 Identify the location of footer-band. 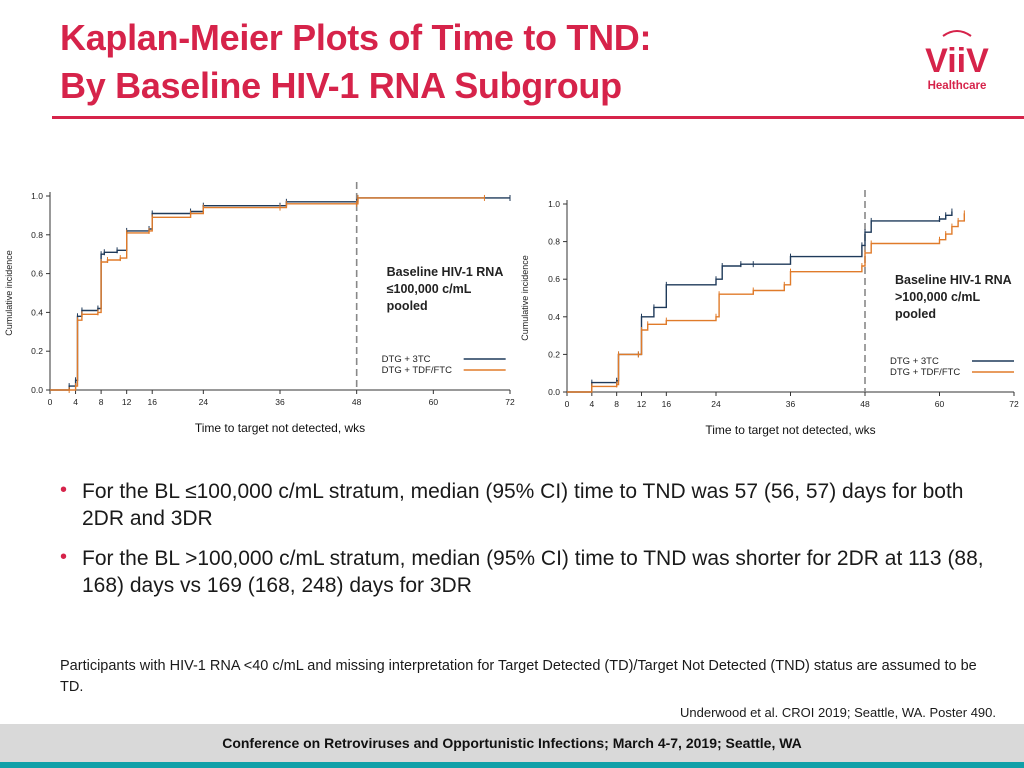
(512, 765).